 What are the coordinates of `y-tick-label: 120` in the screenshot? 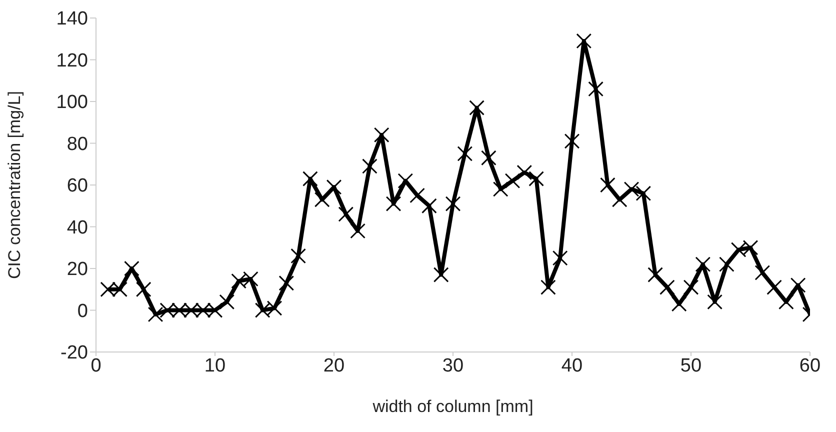 It's located at (72, 61).